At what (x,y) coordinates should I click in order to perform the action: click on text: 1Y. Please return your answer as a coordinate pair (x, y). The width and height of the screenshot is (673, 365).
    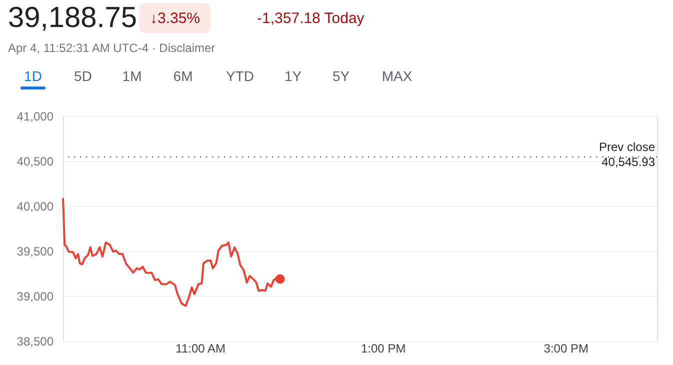
    Looking at the image, I should click on (293, 76).